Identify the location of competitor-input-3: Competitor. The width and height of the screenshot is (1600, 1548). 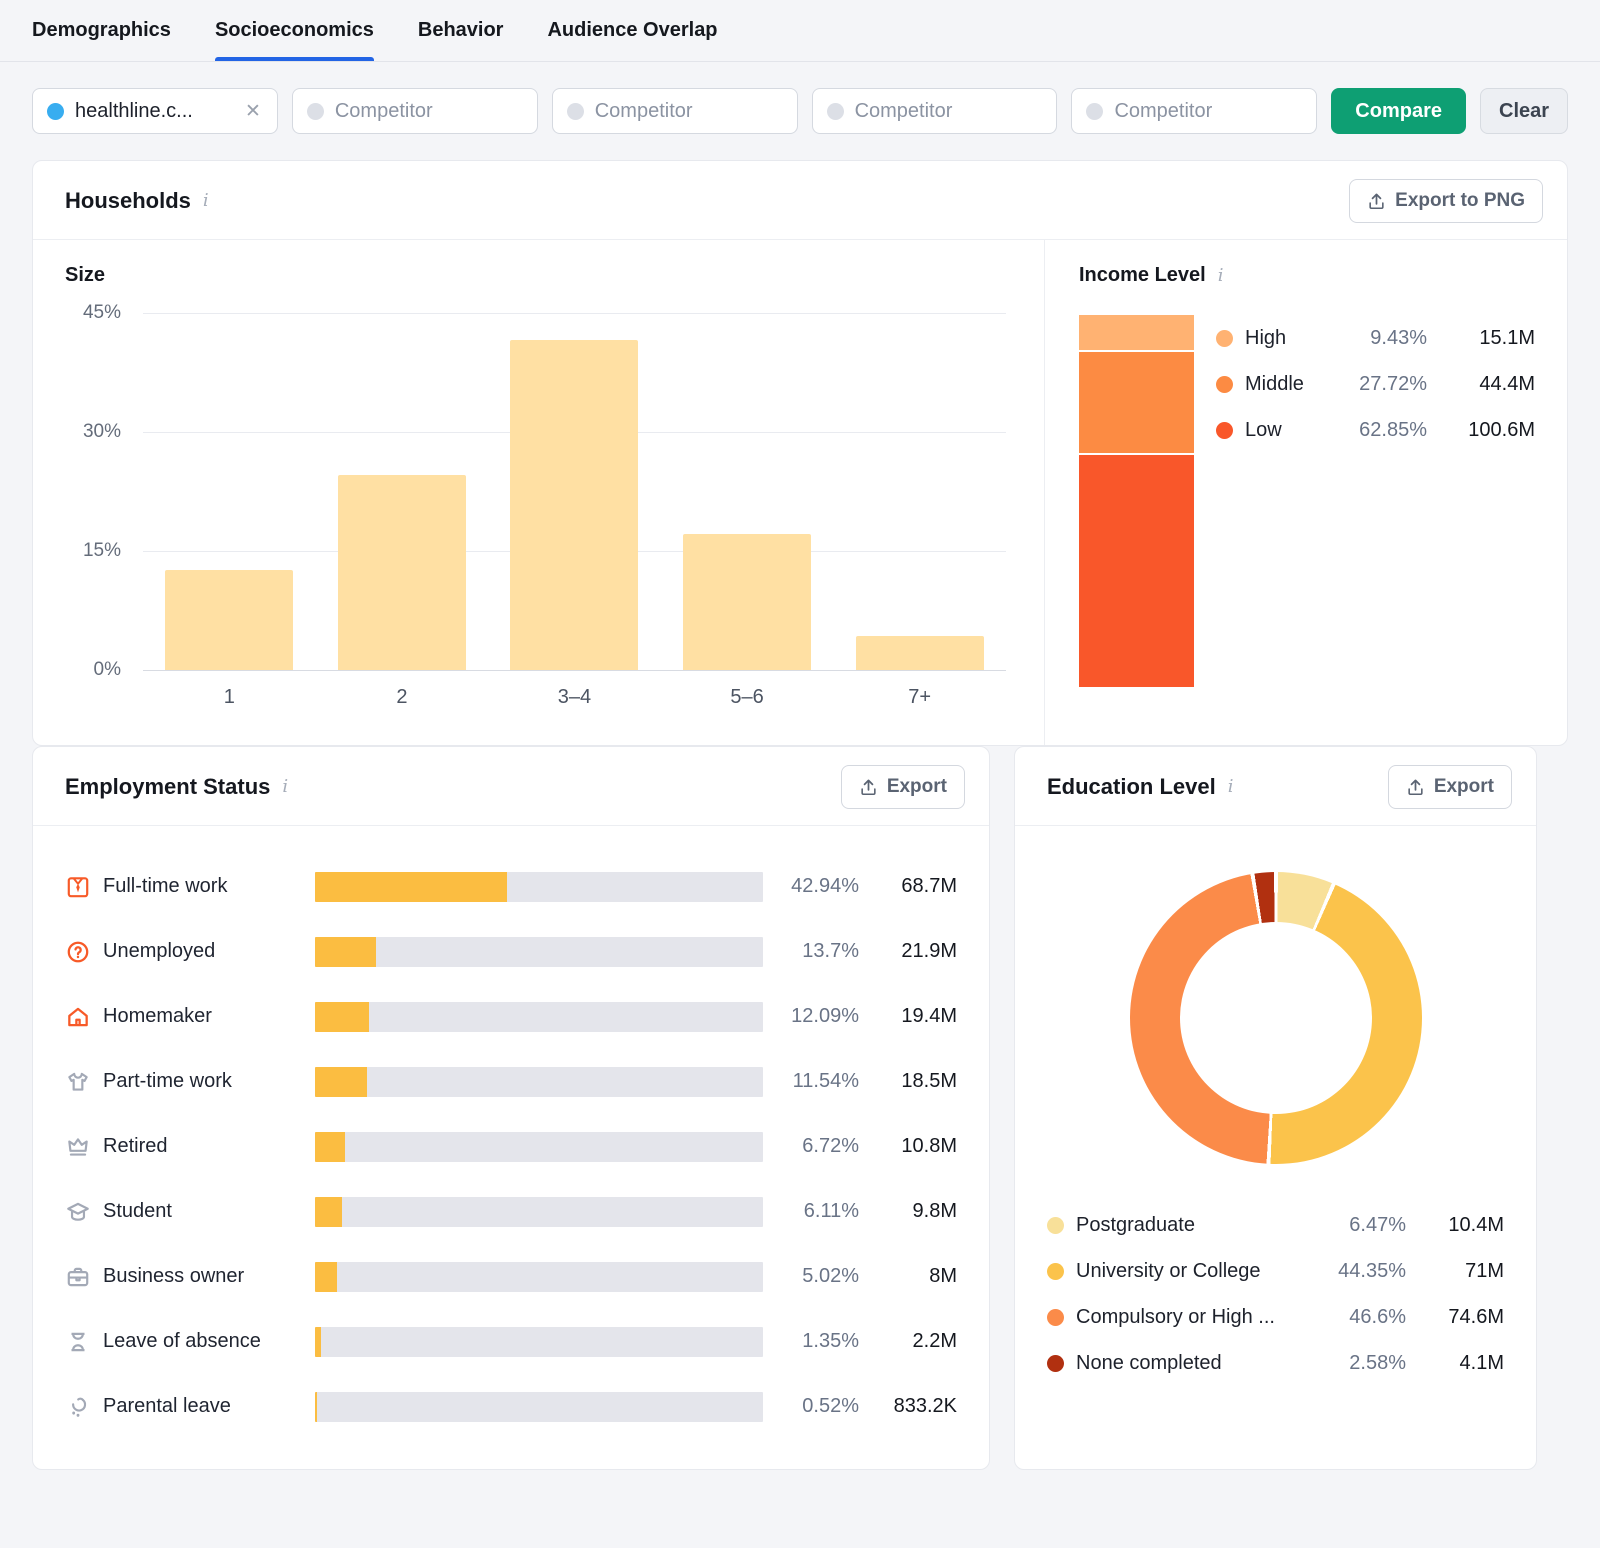
(934, 111).